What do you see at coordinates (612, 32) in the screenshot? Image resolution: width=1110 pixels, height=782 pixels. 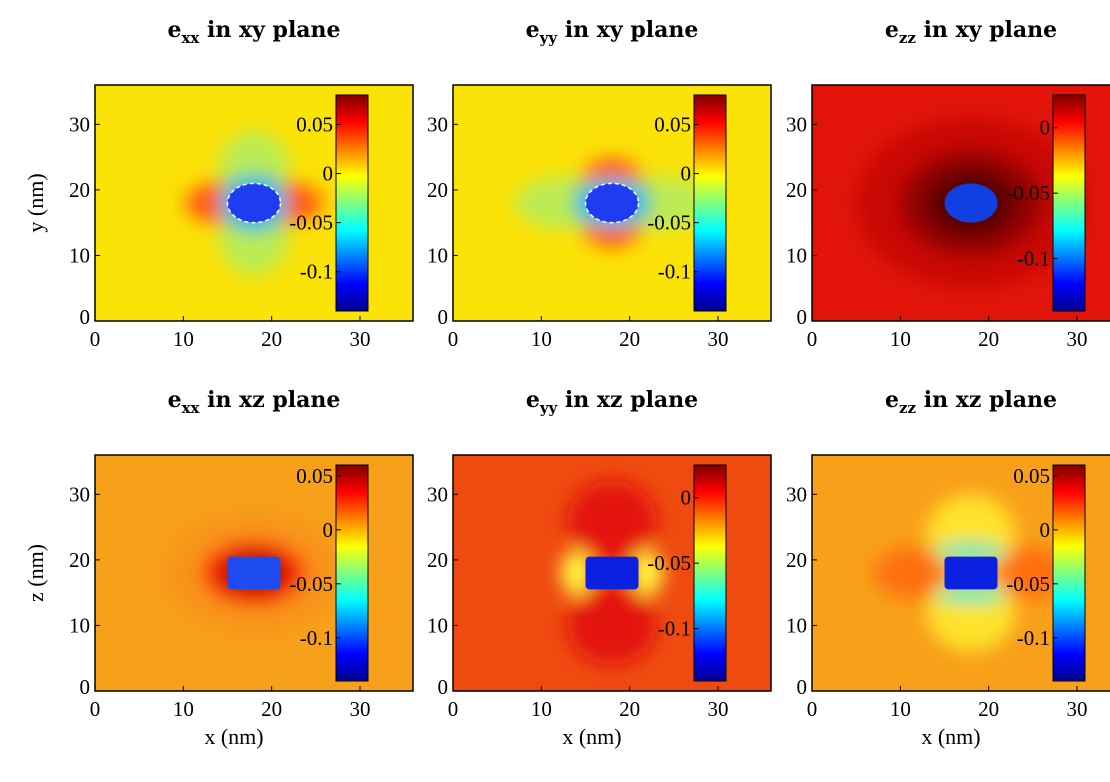 I see `panel-title: eyy in xy plane` at bounding box center [612, 32].